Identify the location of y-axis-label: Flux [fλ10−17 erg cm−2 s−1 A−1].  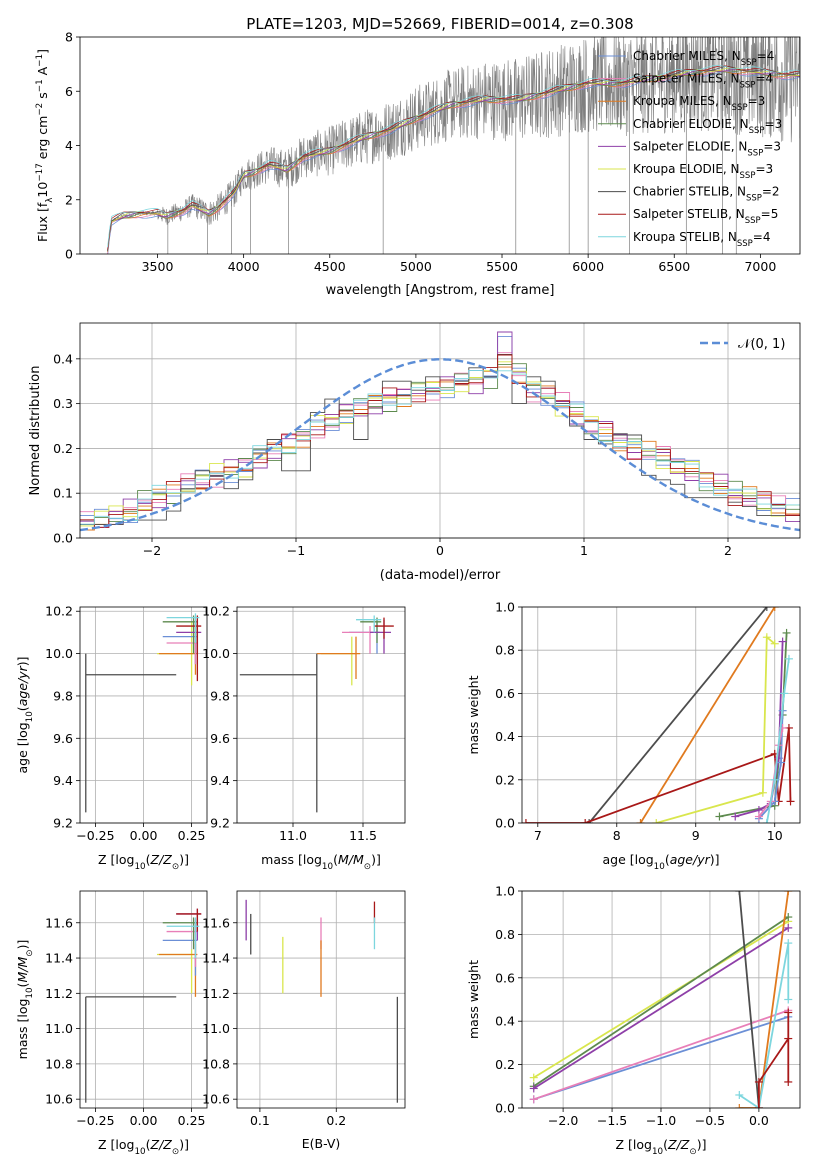
(45, 145).